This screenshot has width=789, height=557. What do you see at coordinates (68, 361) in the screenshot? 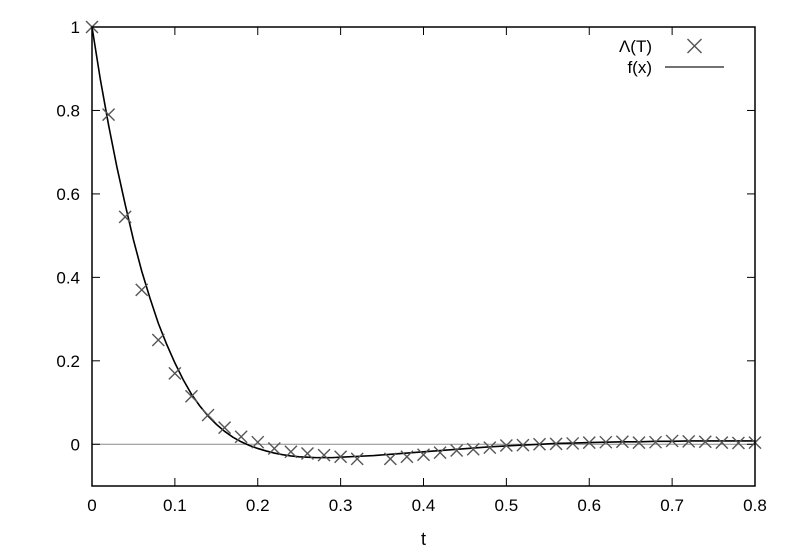
I see `y-tick-label: 0.2` at bounding box center [68, 361].